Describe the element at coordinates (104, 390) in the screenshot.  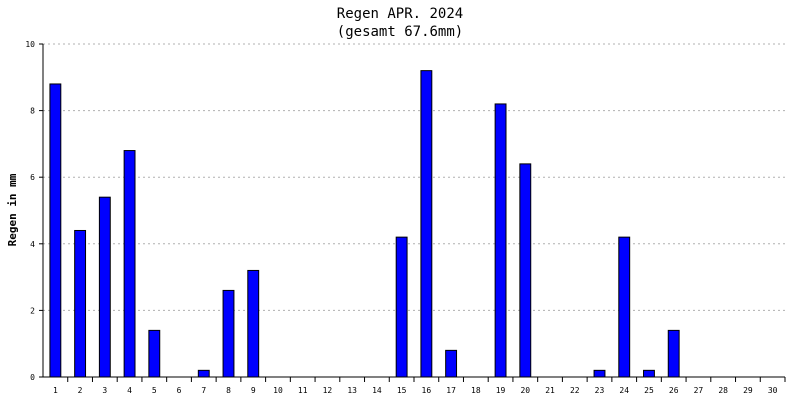
I see `x-tick-label: 3` at that location.